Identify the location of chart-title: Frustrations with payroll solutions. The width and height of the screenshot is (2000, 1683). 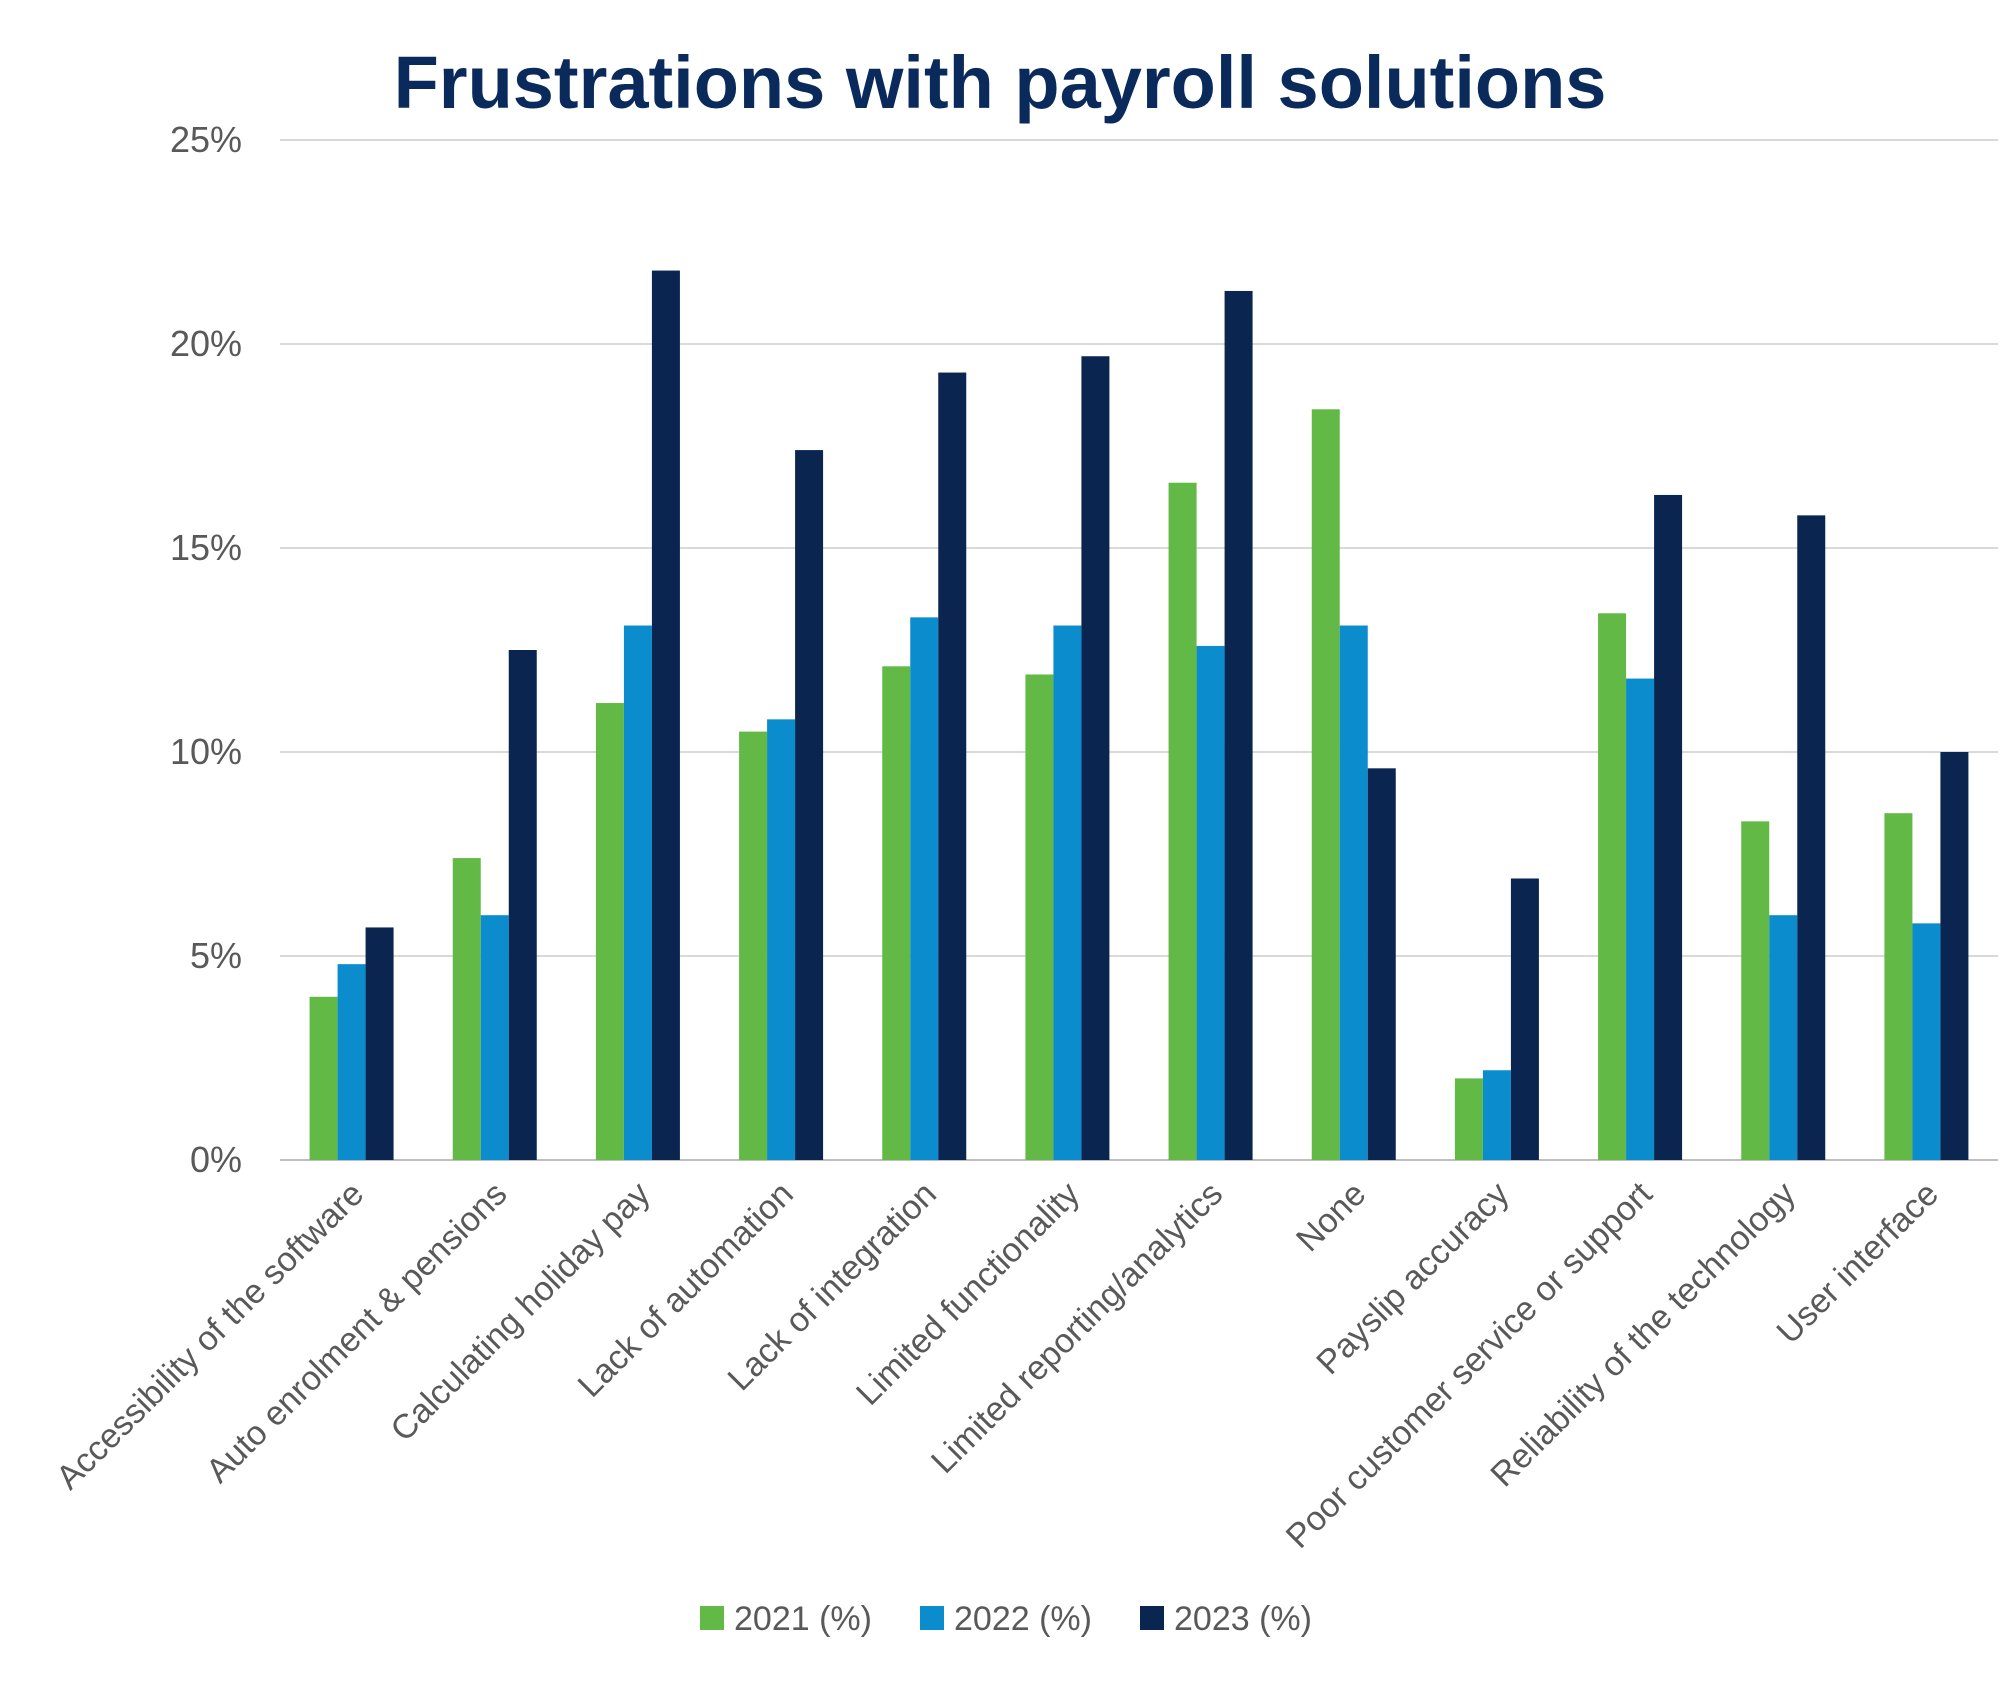
(1000, 82).